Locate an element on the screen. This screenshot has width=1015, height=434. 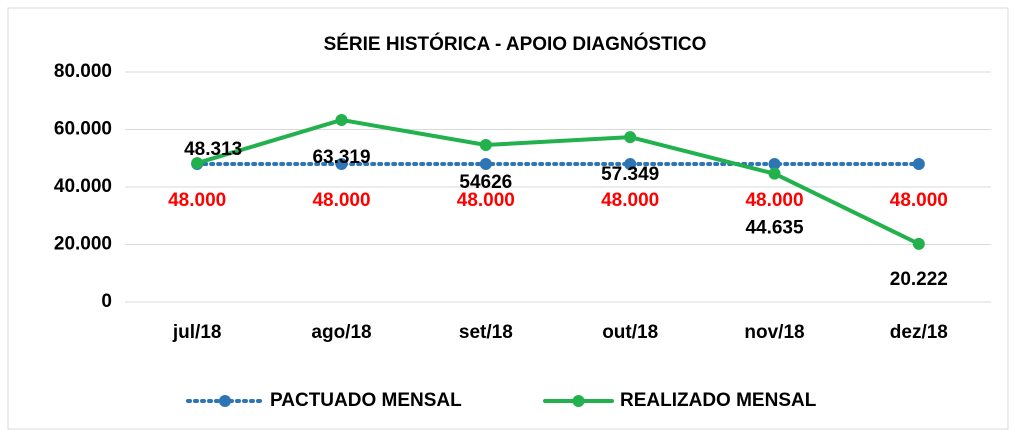
y-tick-label: 40.000 is located at coordinates (83, 186).